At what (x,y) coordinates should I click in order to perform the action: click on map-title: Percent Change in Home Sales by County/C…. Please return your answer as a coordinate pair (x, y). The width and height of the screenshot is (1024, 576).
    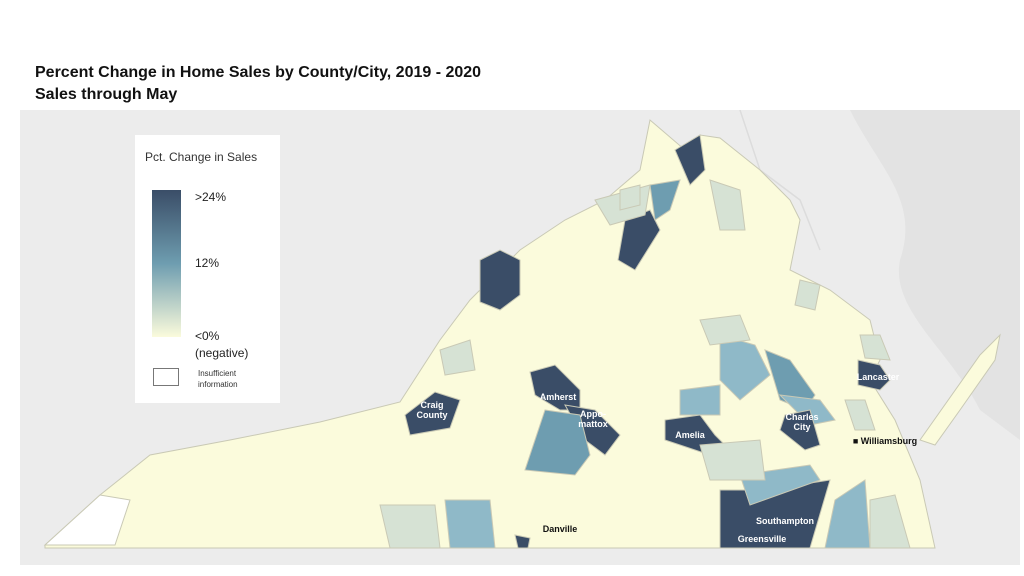
    Looking at the image, I should click on (258, 84).